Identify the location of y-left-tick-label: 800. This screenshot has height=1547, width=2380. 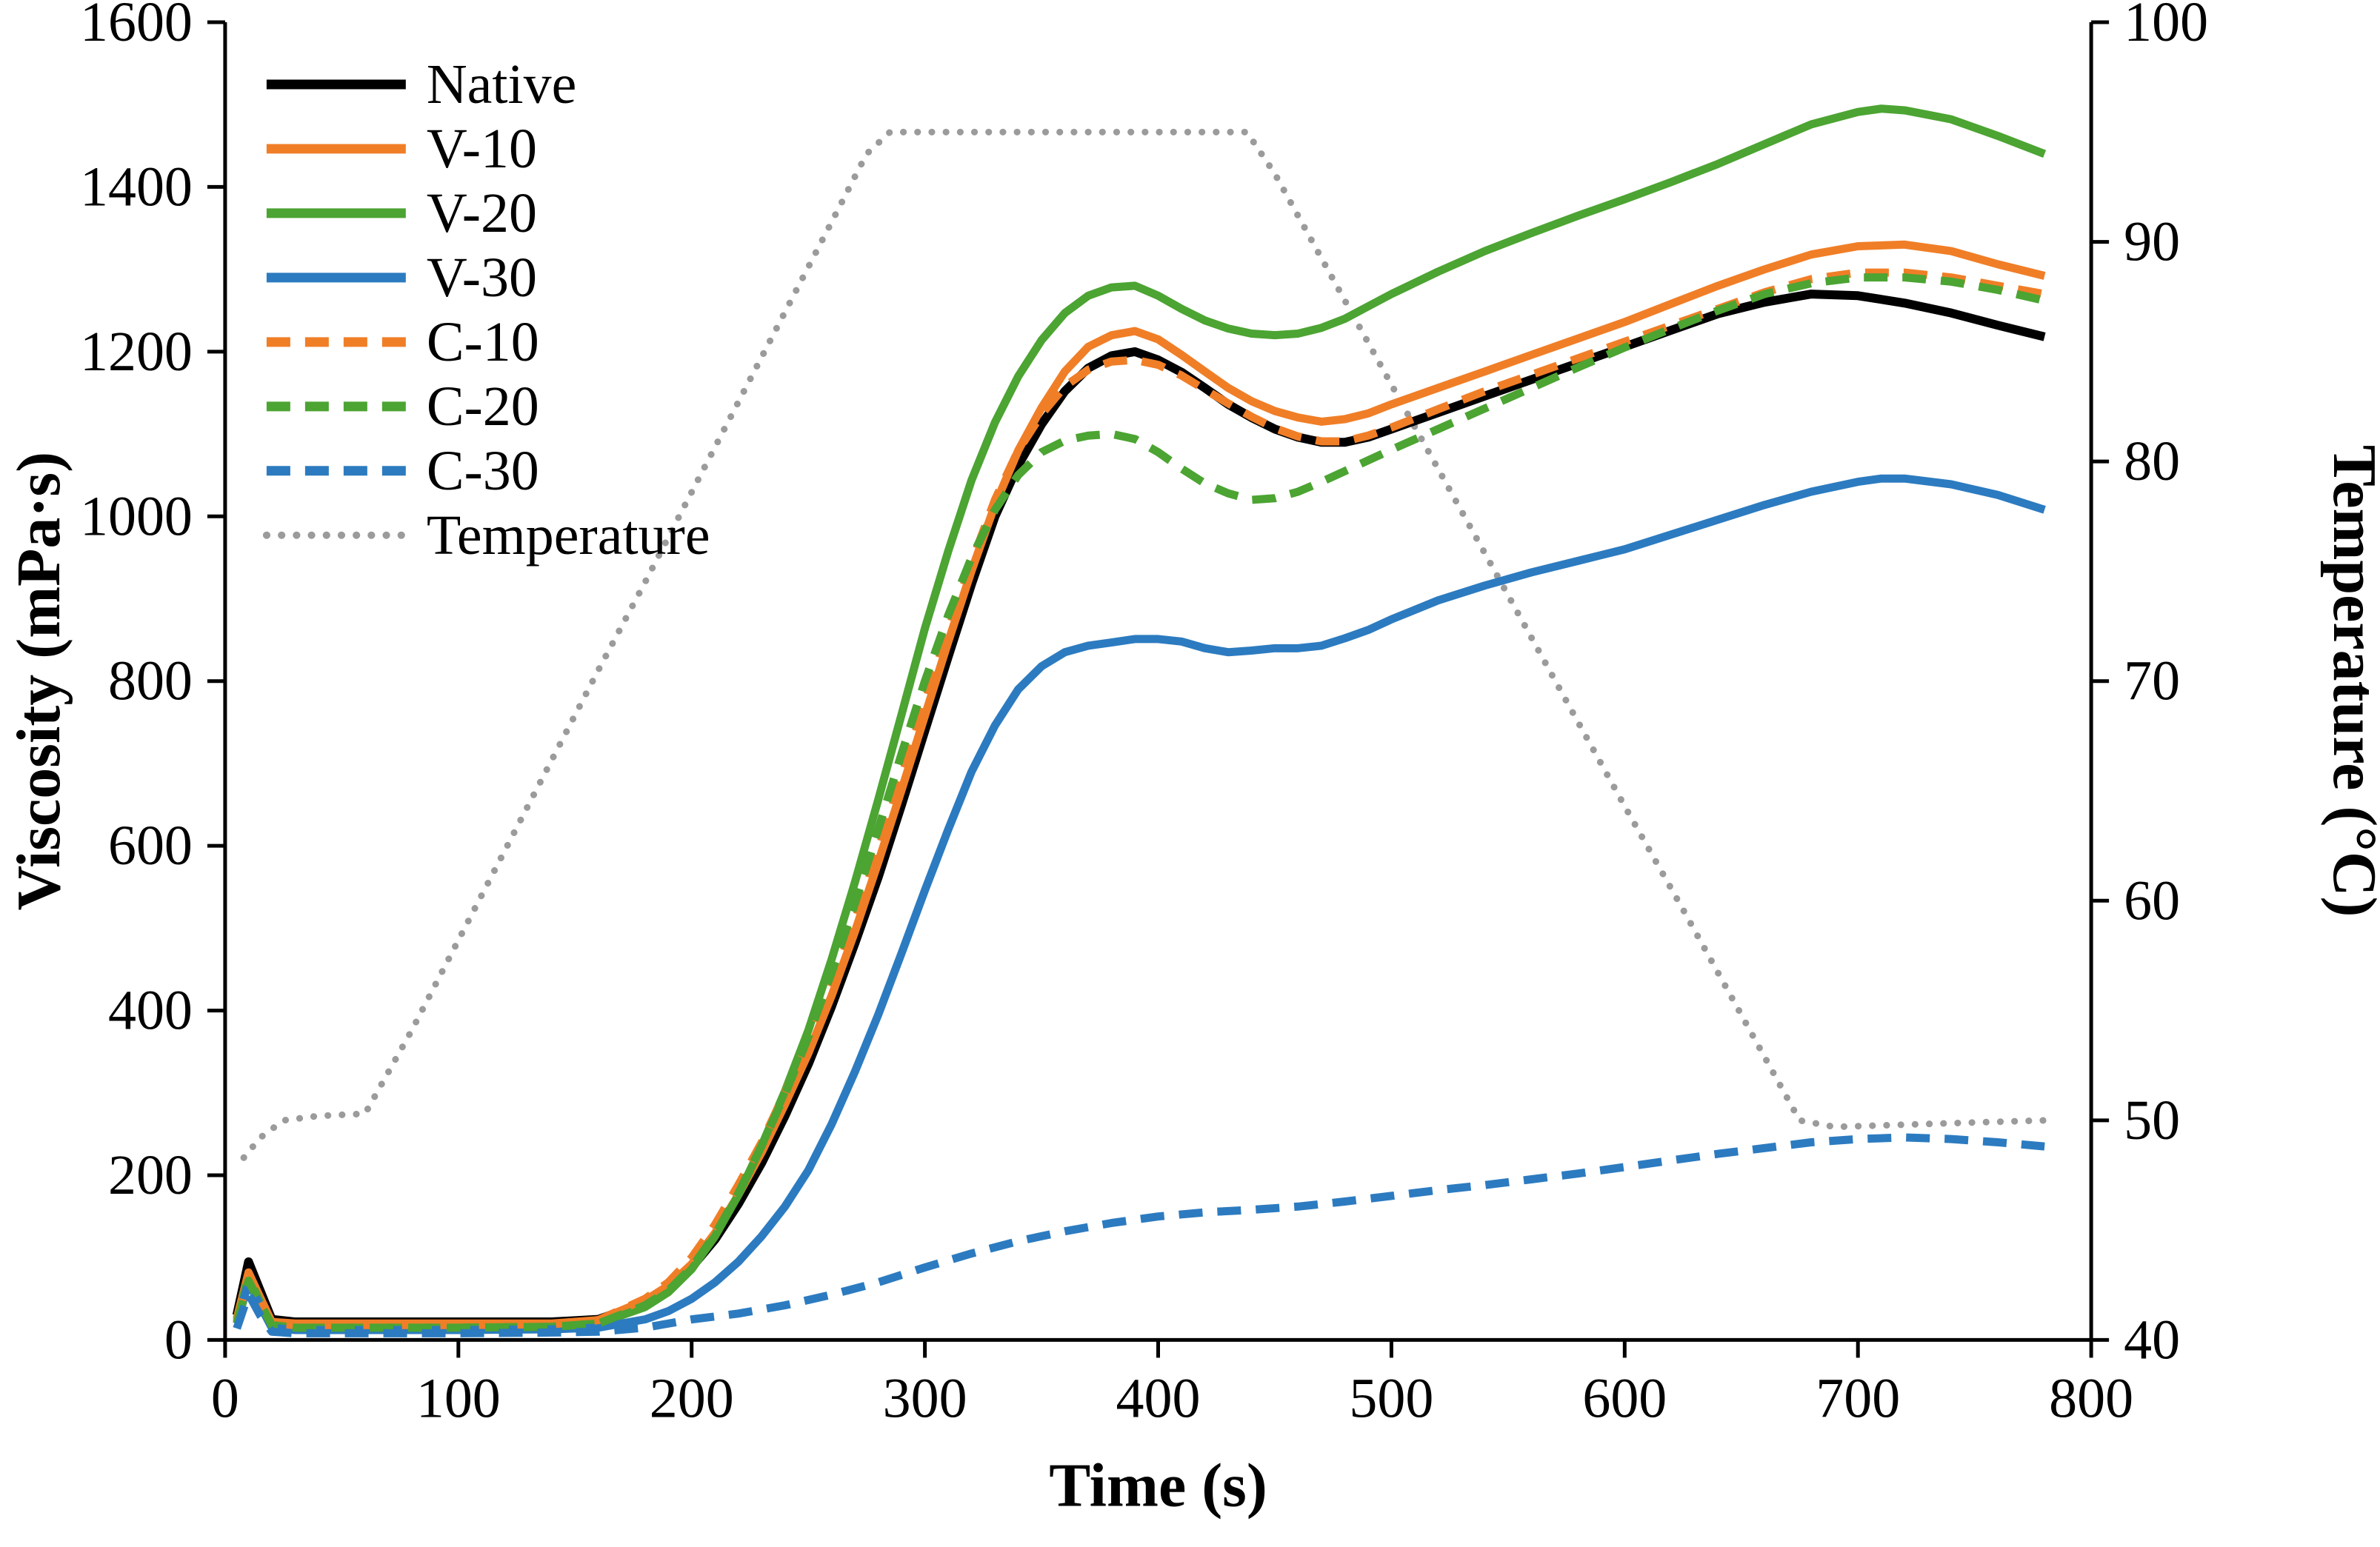
(150, 681).